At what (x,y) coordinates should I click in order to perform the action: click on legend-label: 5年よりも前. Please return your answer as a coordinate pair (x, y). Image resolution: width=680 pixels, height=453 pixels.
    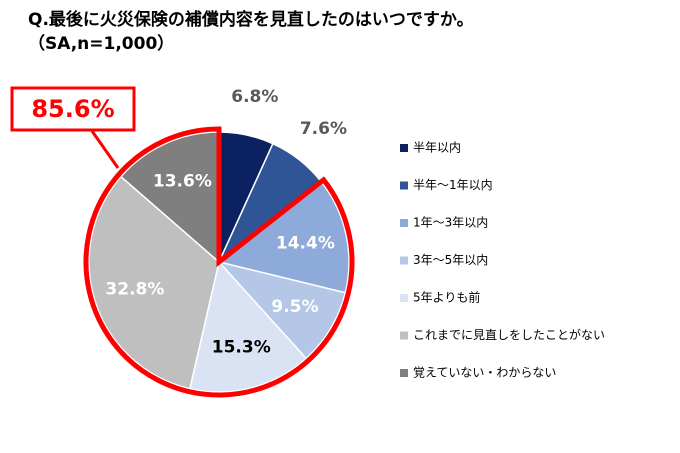
    Looking at the image, I should click on (446, 297).